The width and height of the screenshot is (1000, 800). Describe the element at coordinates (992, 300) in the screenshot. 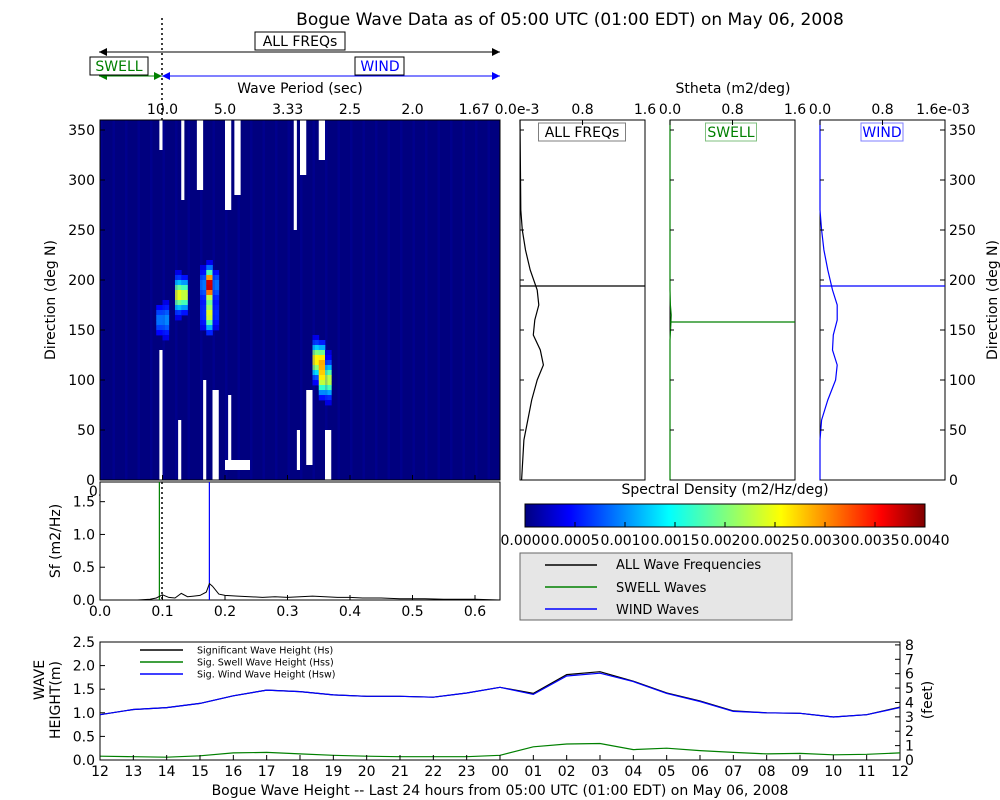

I see `stheta-right-y-label: Direction (deg N)` at that location.